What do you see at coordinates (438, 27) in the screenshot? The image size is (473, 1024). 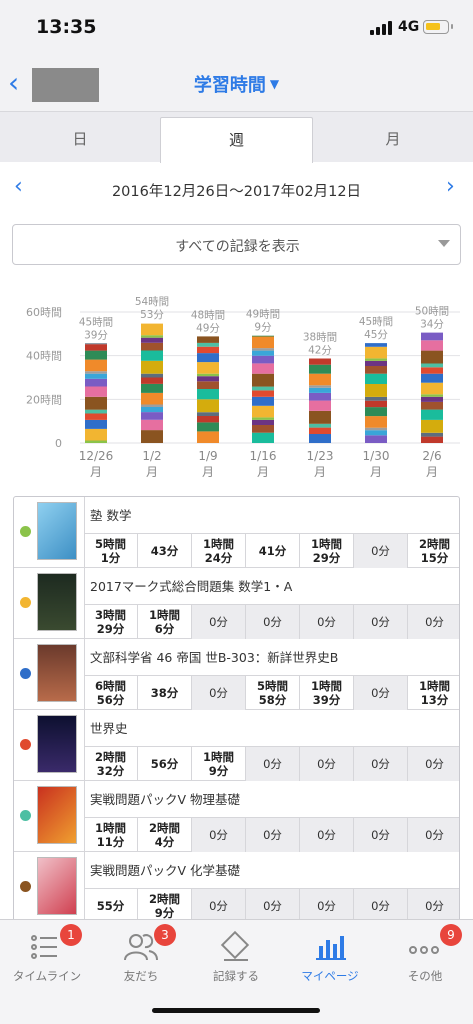 I see `battery-icon` at bounding box center [438, 27].